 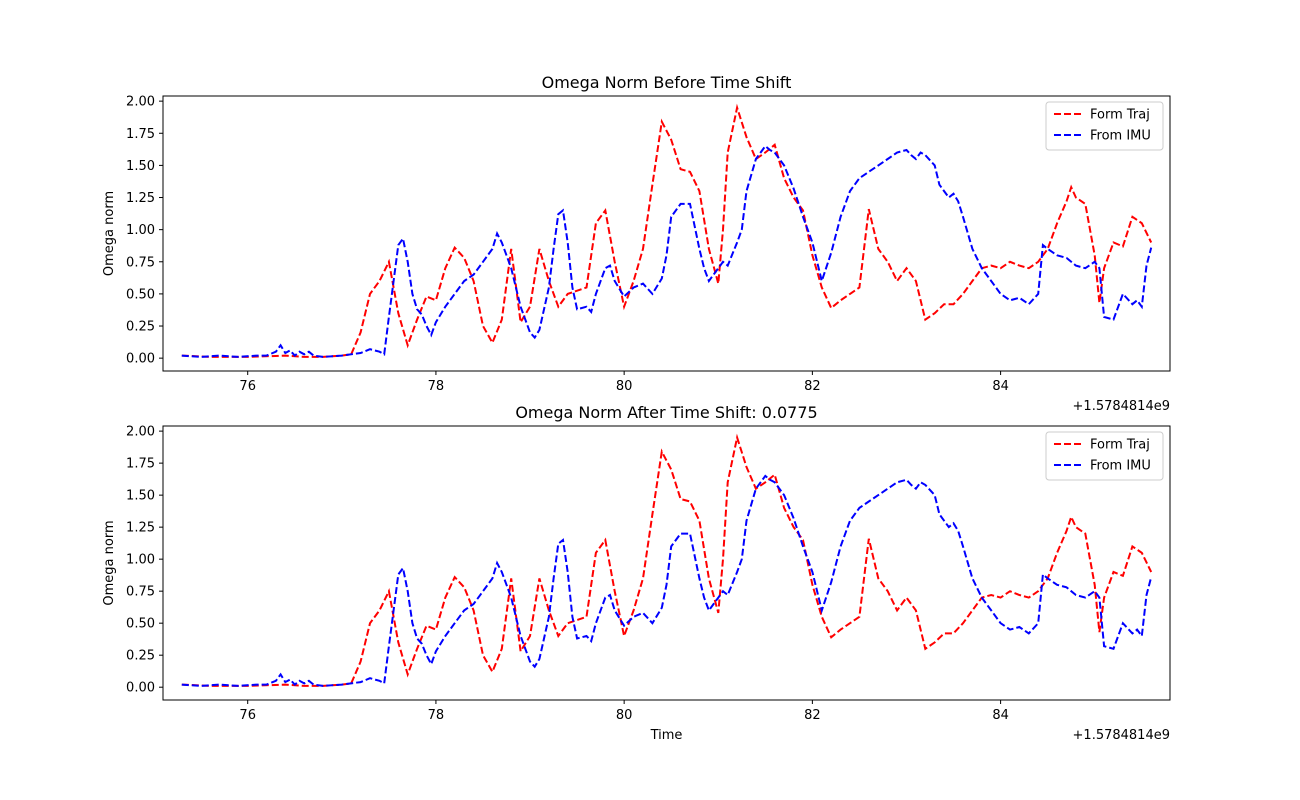 What do you see at coordinates (667, 82) in the screenshot?
I see `chart-title: Omega Norm Before Time Shift` at bounding box center [667, 82].